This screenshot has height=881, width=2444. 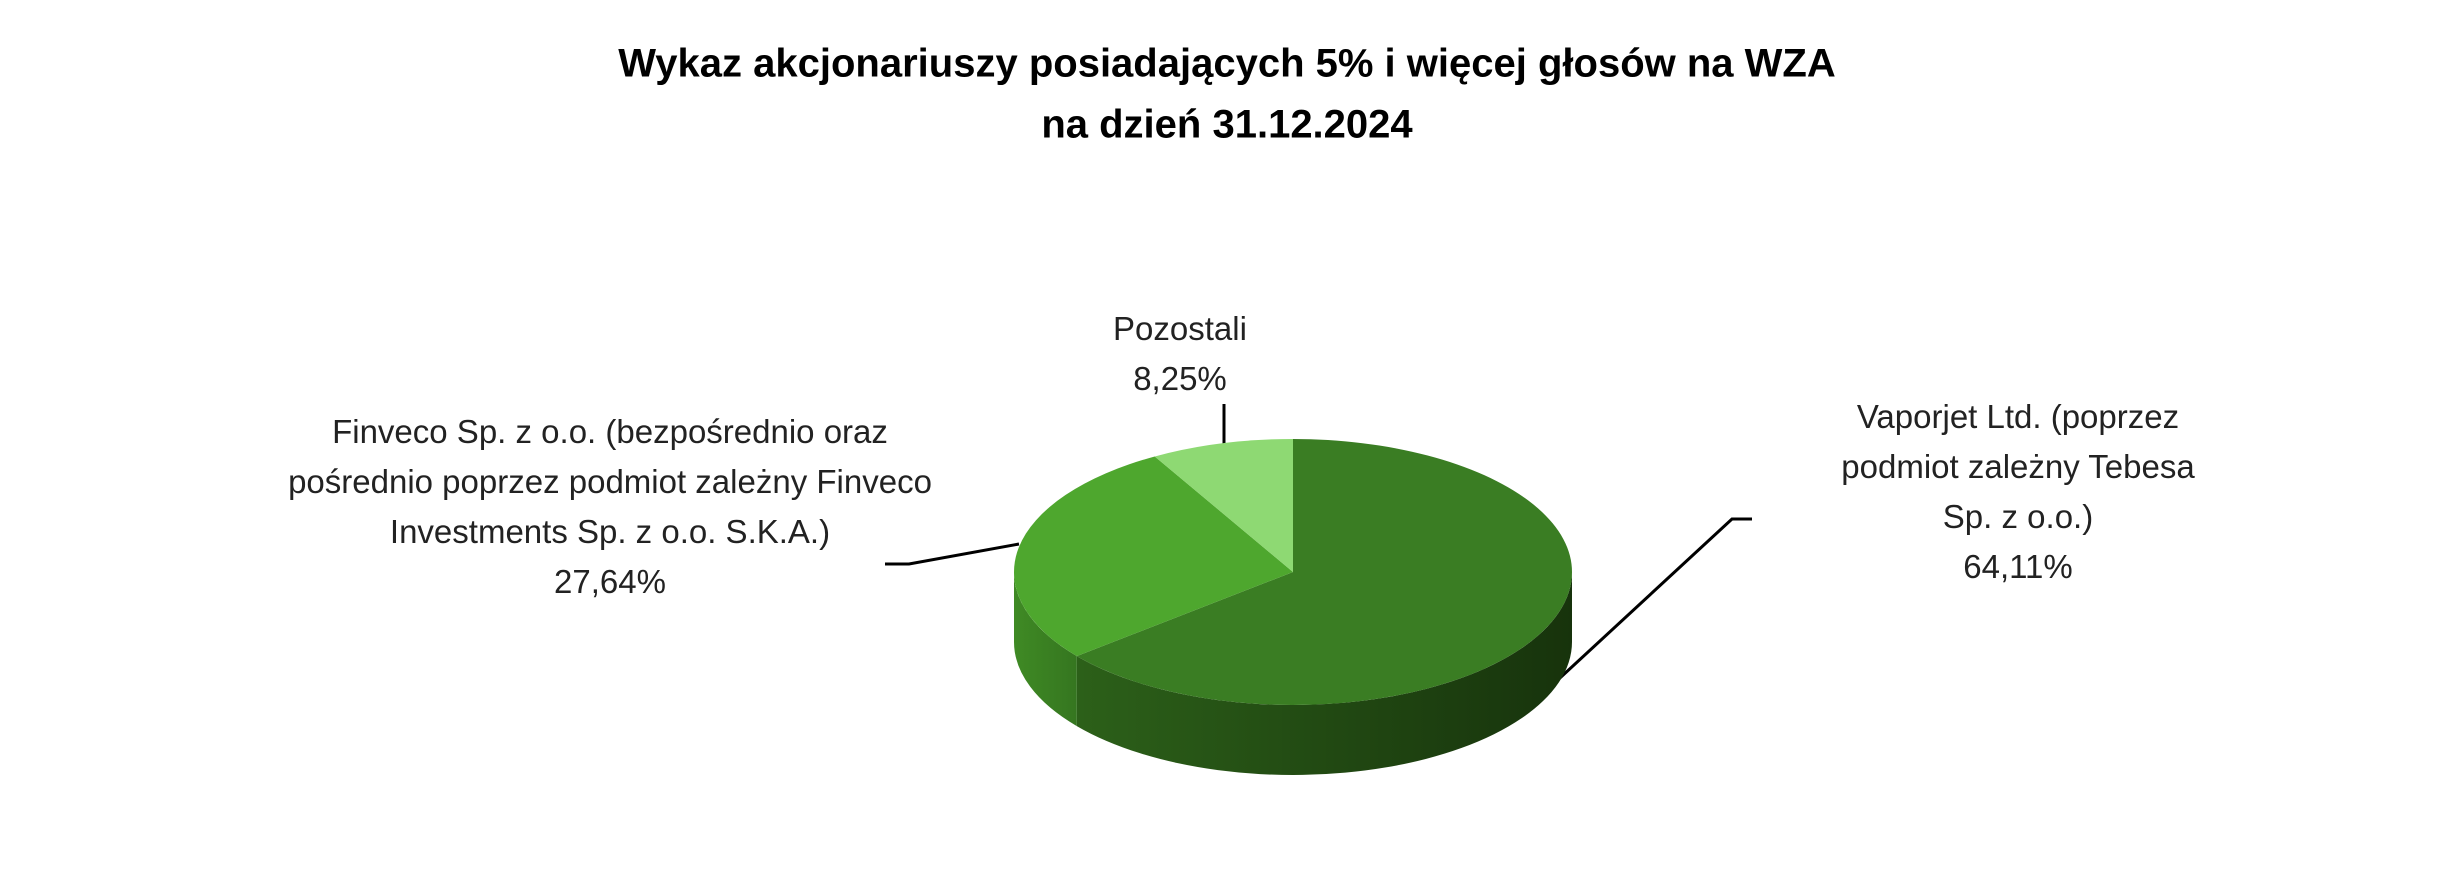 What do you see at coordinates (610, 581) in the screenshot?
I see `value-label: 27,64%` at bounding box center [610, 581].